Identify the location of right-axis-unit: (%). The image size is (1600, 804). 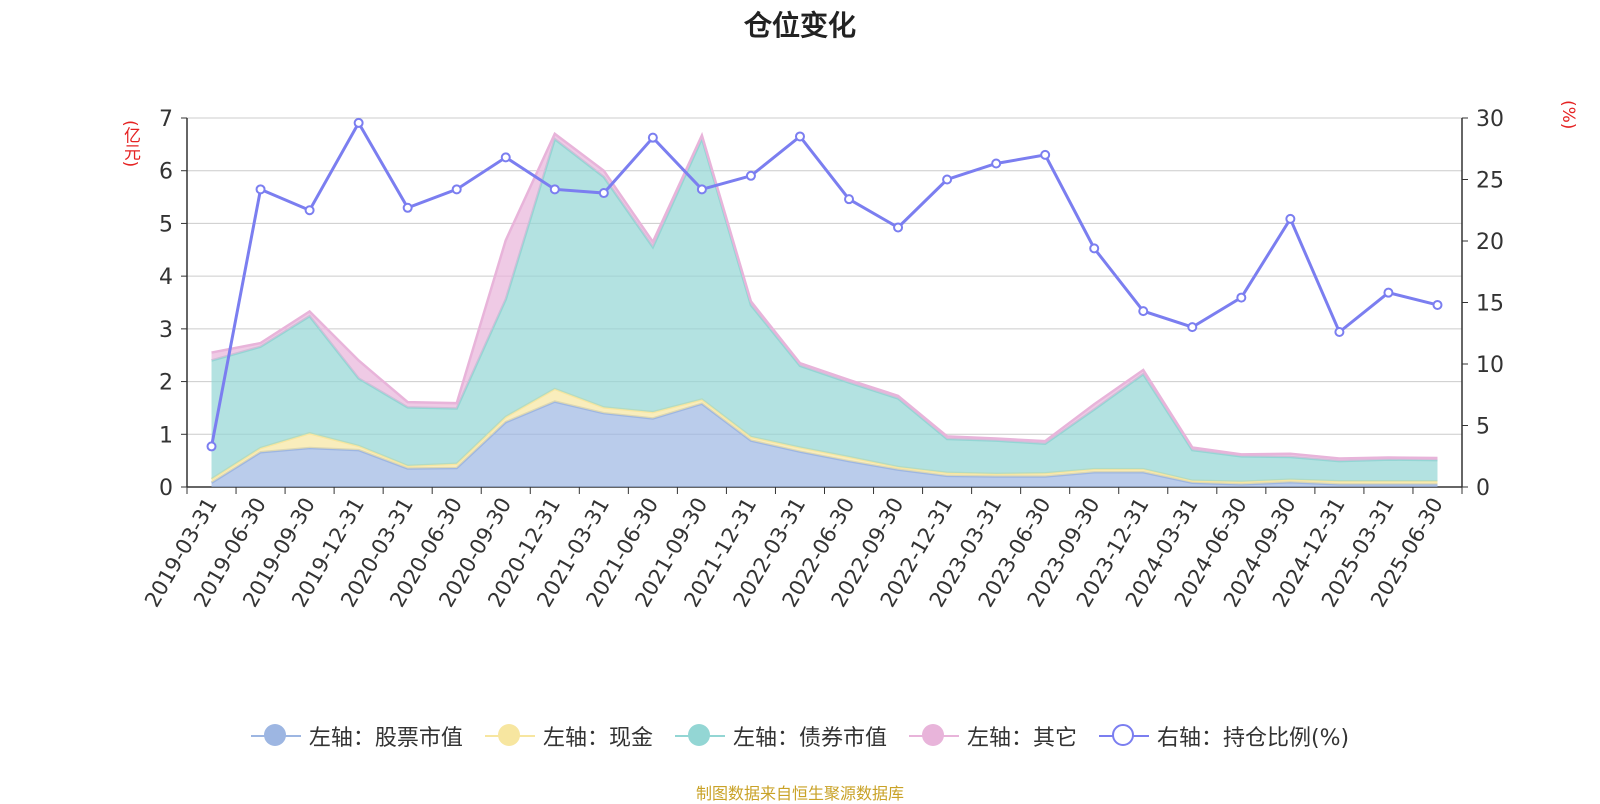
(1568, 115).